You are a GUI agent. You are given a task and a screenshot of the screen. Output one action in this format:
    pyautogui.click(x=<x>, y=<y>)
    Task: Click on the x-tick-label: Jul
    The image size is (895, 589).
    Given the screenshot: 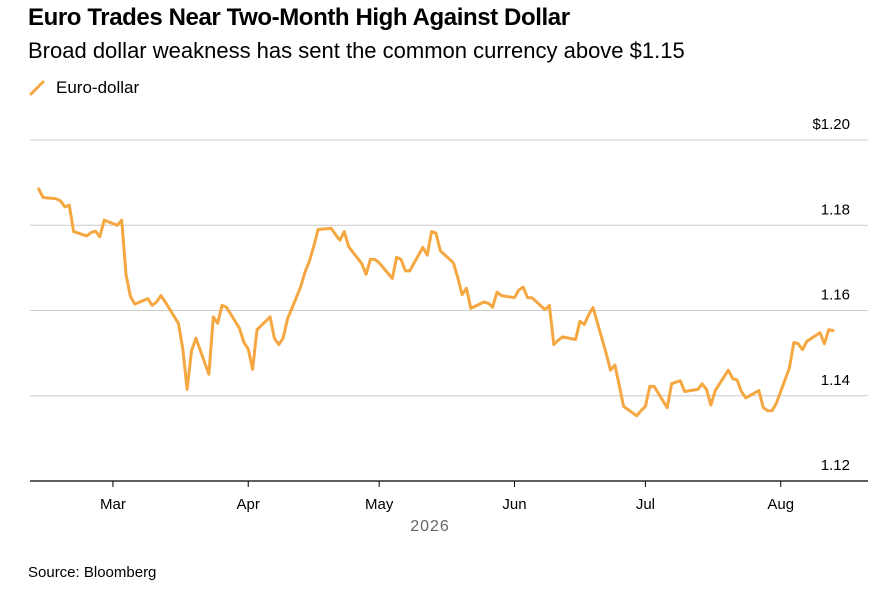 What is the action you would take?
    pyautogui.click(x=645, y=504)
    